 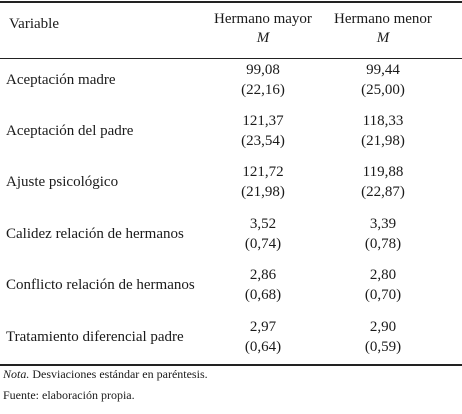 What do you see at coordinates (263, 295) in the screenshot?
I see `older-sd: (0,68)` at bounding box center [263, 295].